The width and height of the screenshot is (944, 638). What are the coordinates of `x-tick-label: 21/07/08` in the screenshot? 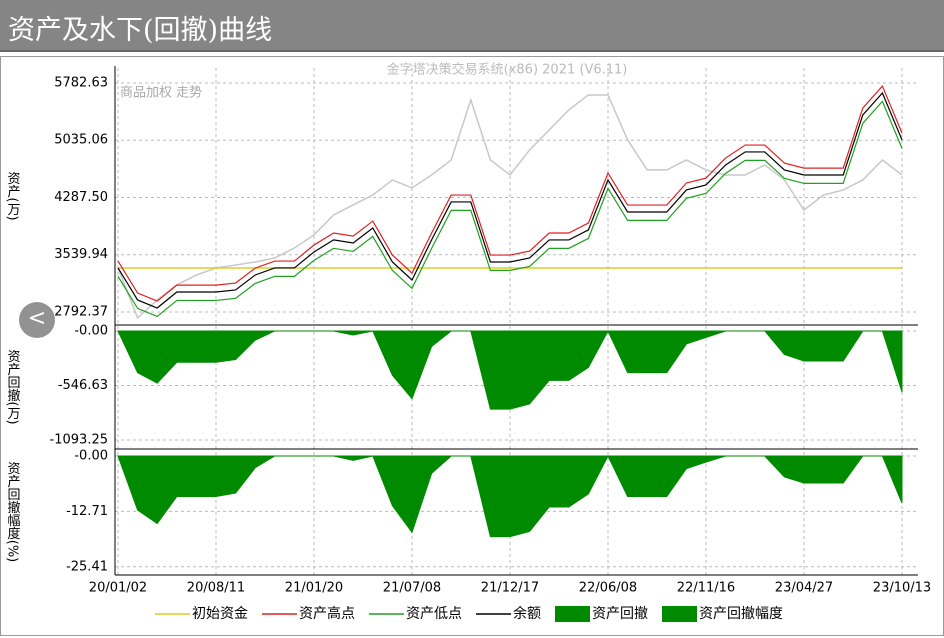 It's located at (412, 588).